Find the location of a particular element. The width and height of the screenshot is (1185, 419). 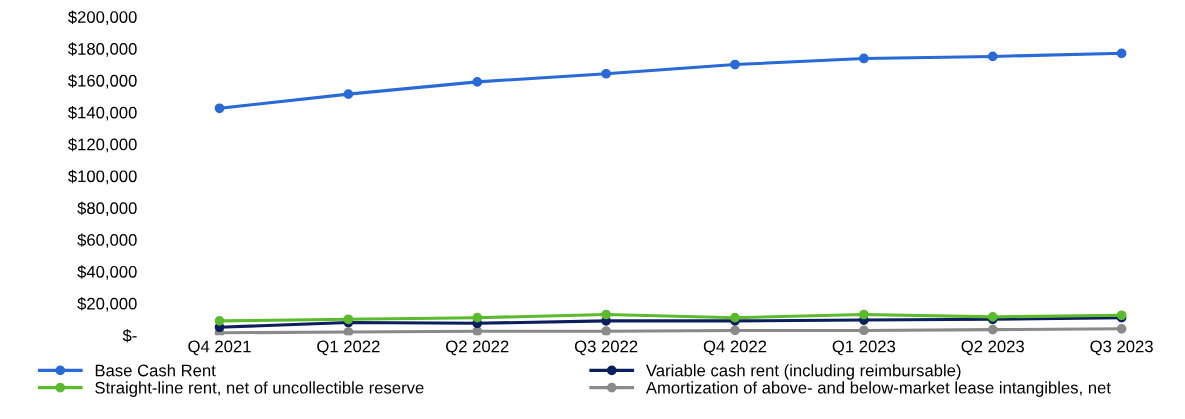

x-tick-label: Q1 2023 is located at coordinates (864, 348).